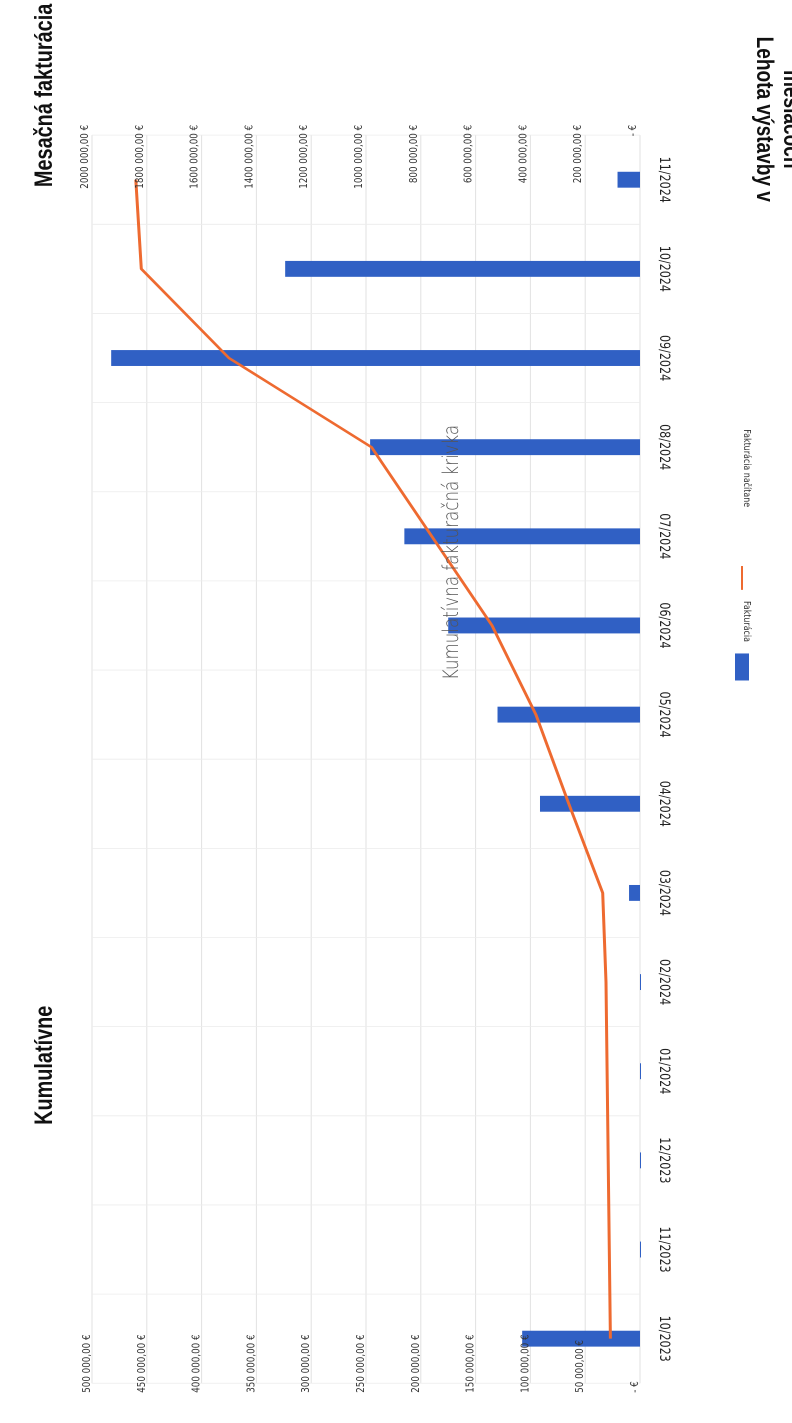 The height and width of the screenshot is (1423, 792). I want to click on cumulative-tick-label: 50 000,00 €, so click(580, 1366).